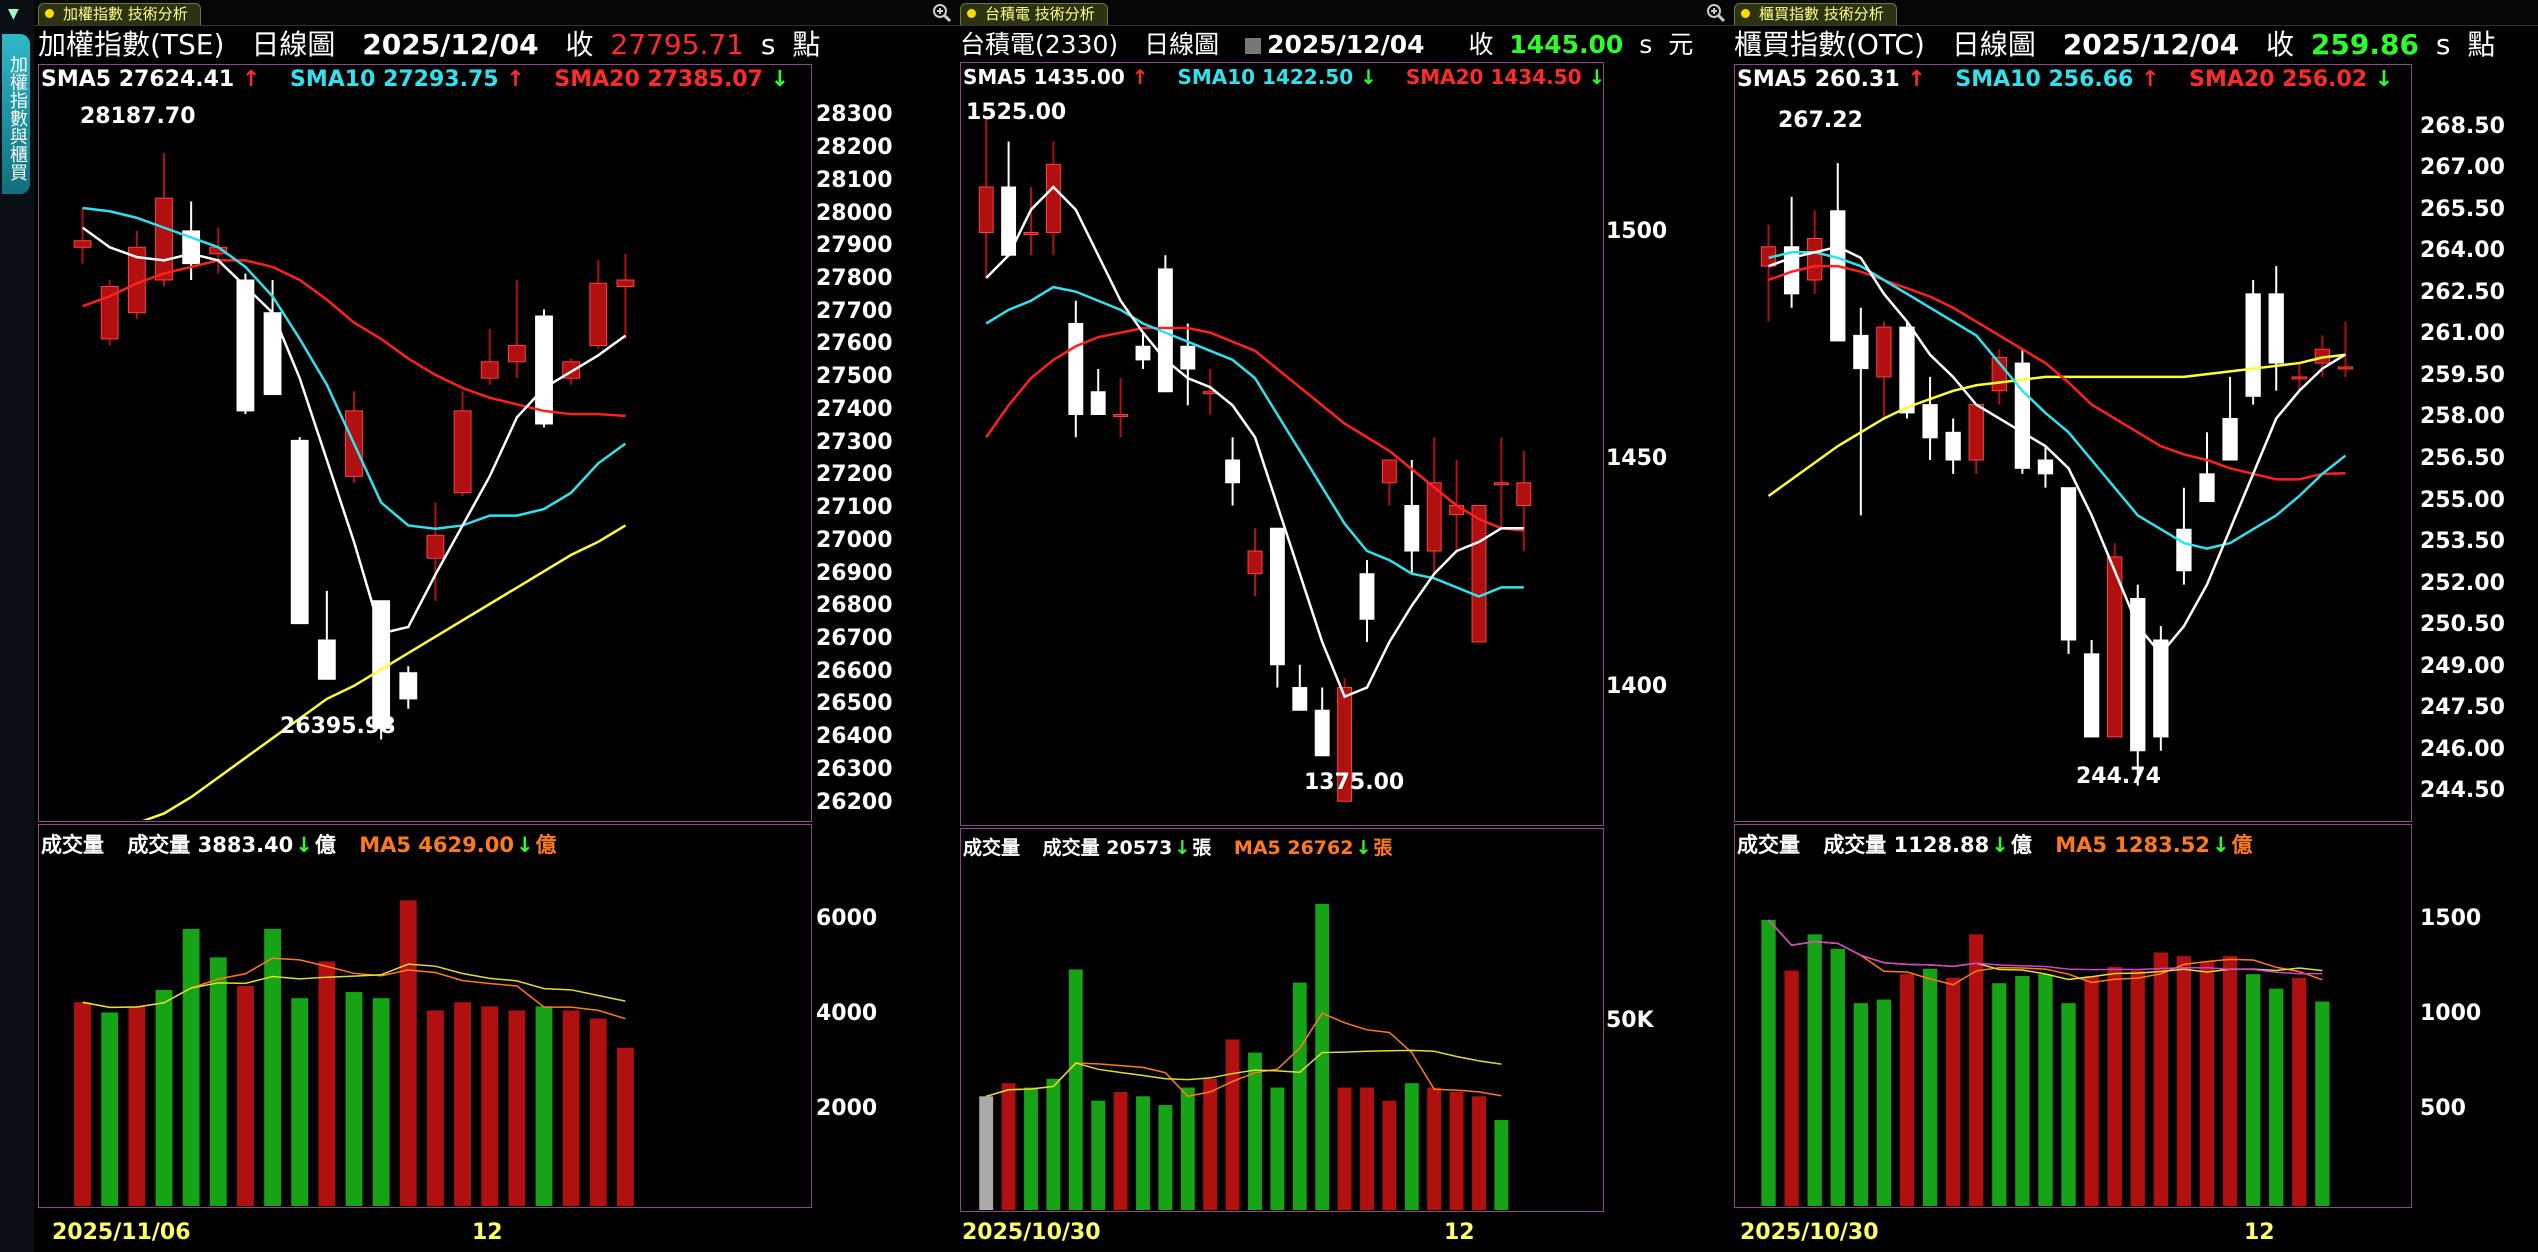 The image size is (2538, 1252). What do you see at coordinates (1039, 44) in the screenshot?
I see `instrument-name: 台積電(2330)` at bounding box center [1039, 44].